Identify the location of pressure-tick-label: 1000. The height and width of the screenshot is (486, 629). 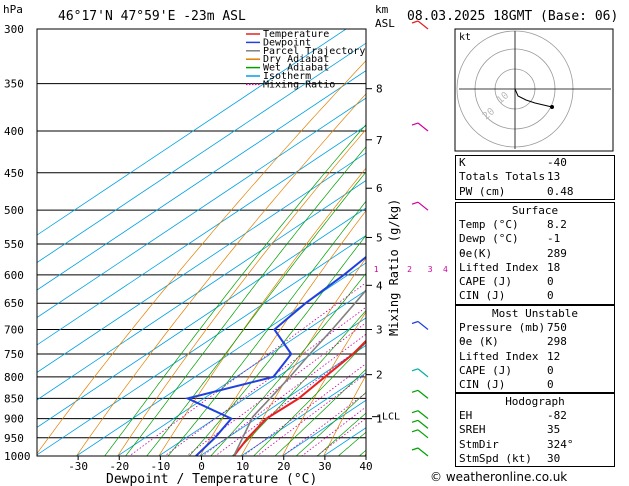
(17, 456).